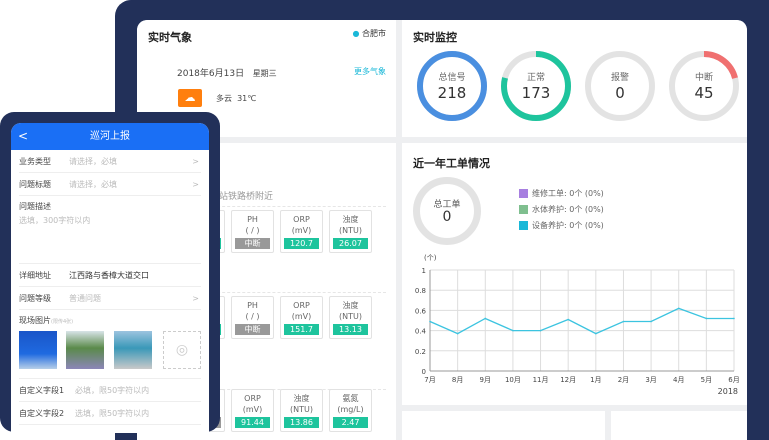 The image size is (769, 440). Describe the element at coordinates (679, 425) in the screenshot. I see `bottom-card-right` at that location.